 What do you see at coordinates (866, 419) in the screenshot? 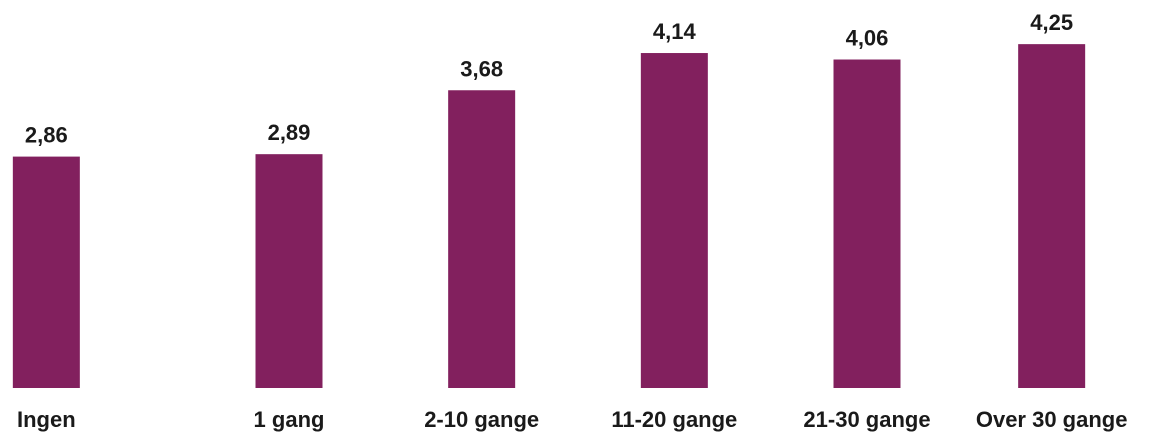
I see `category-label-4: 21-30 gange` at bounding box center [866, 419].